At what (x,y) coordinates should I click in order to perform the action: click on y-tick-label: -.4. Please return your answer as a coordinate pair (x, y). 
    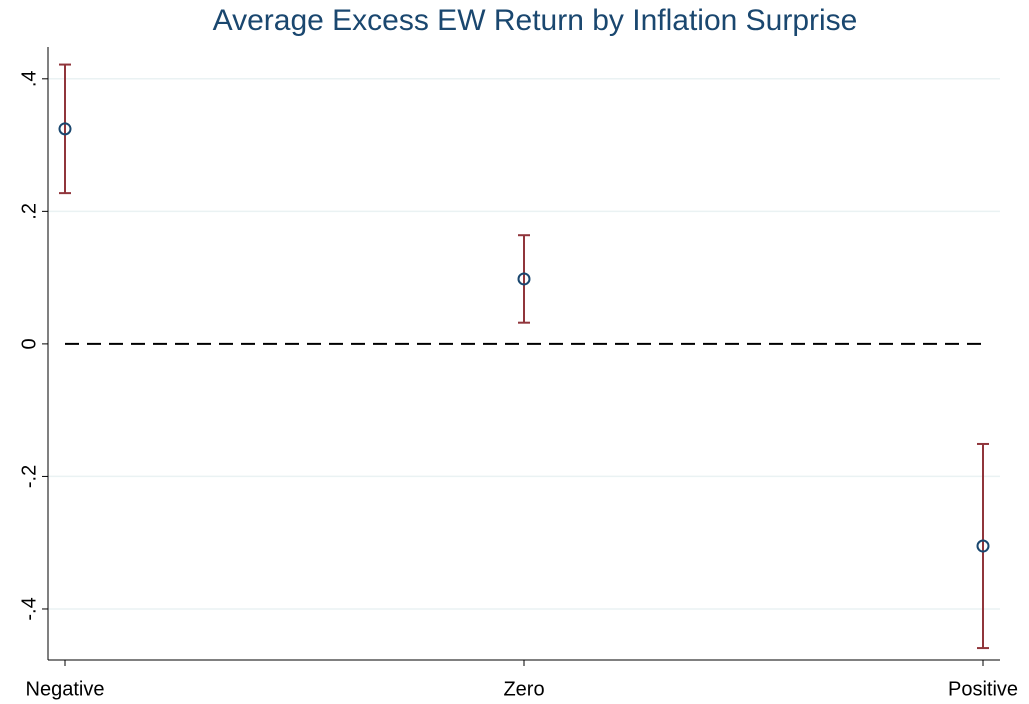
    Looking at the image, I should click on (29, 608).